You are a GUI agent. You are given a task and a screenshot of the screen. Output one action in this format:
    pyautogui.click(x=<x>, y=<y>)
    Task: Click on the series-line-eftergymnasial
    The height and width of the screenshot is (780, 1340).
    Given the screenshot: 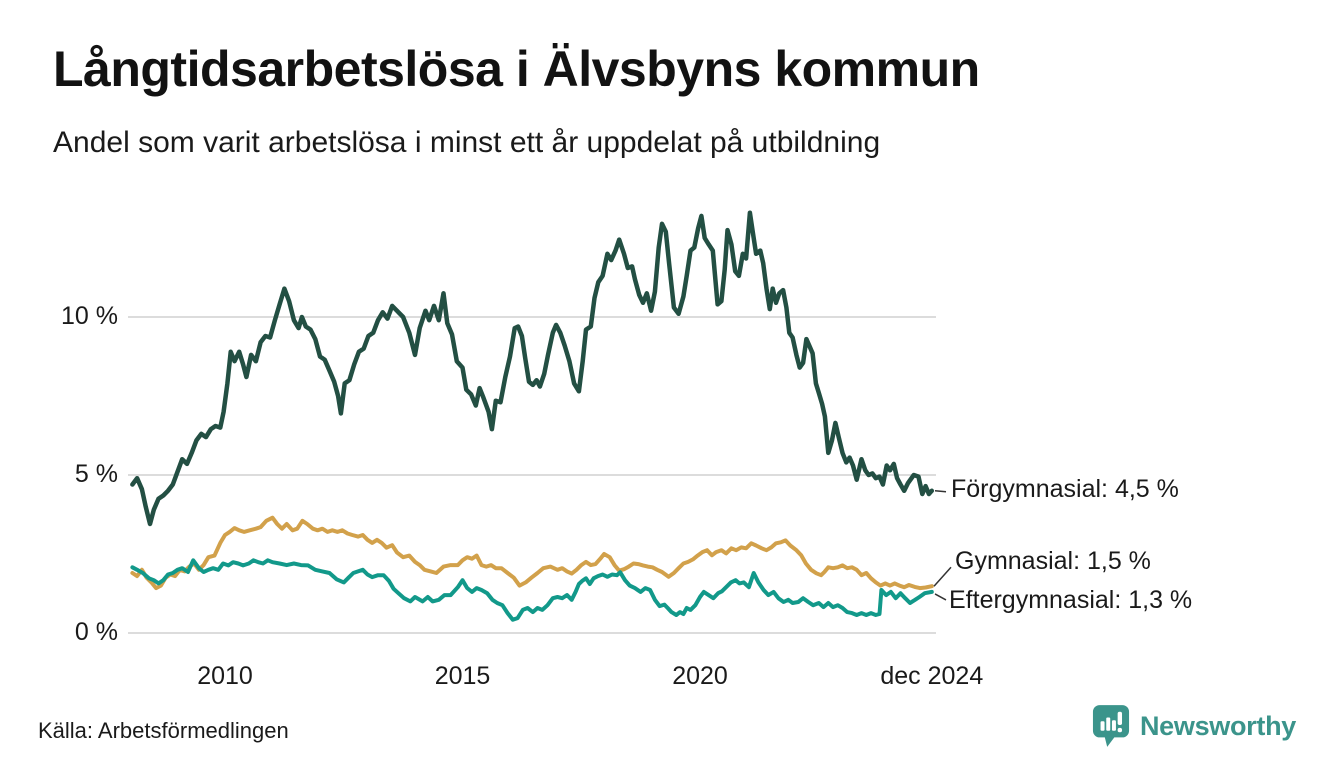 What is the action you would take?
    pyautogui.click(x=532, y=590)
    